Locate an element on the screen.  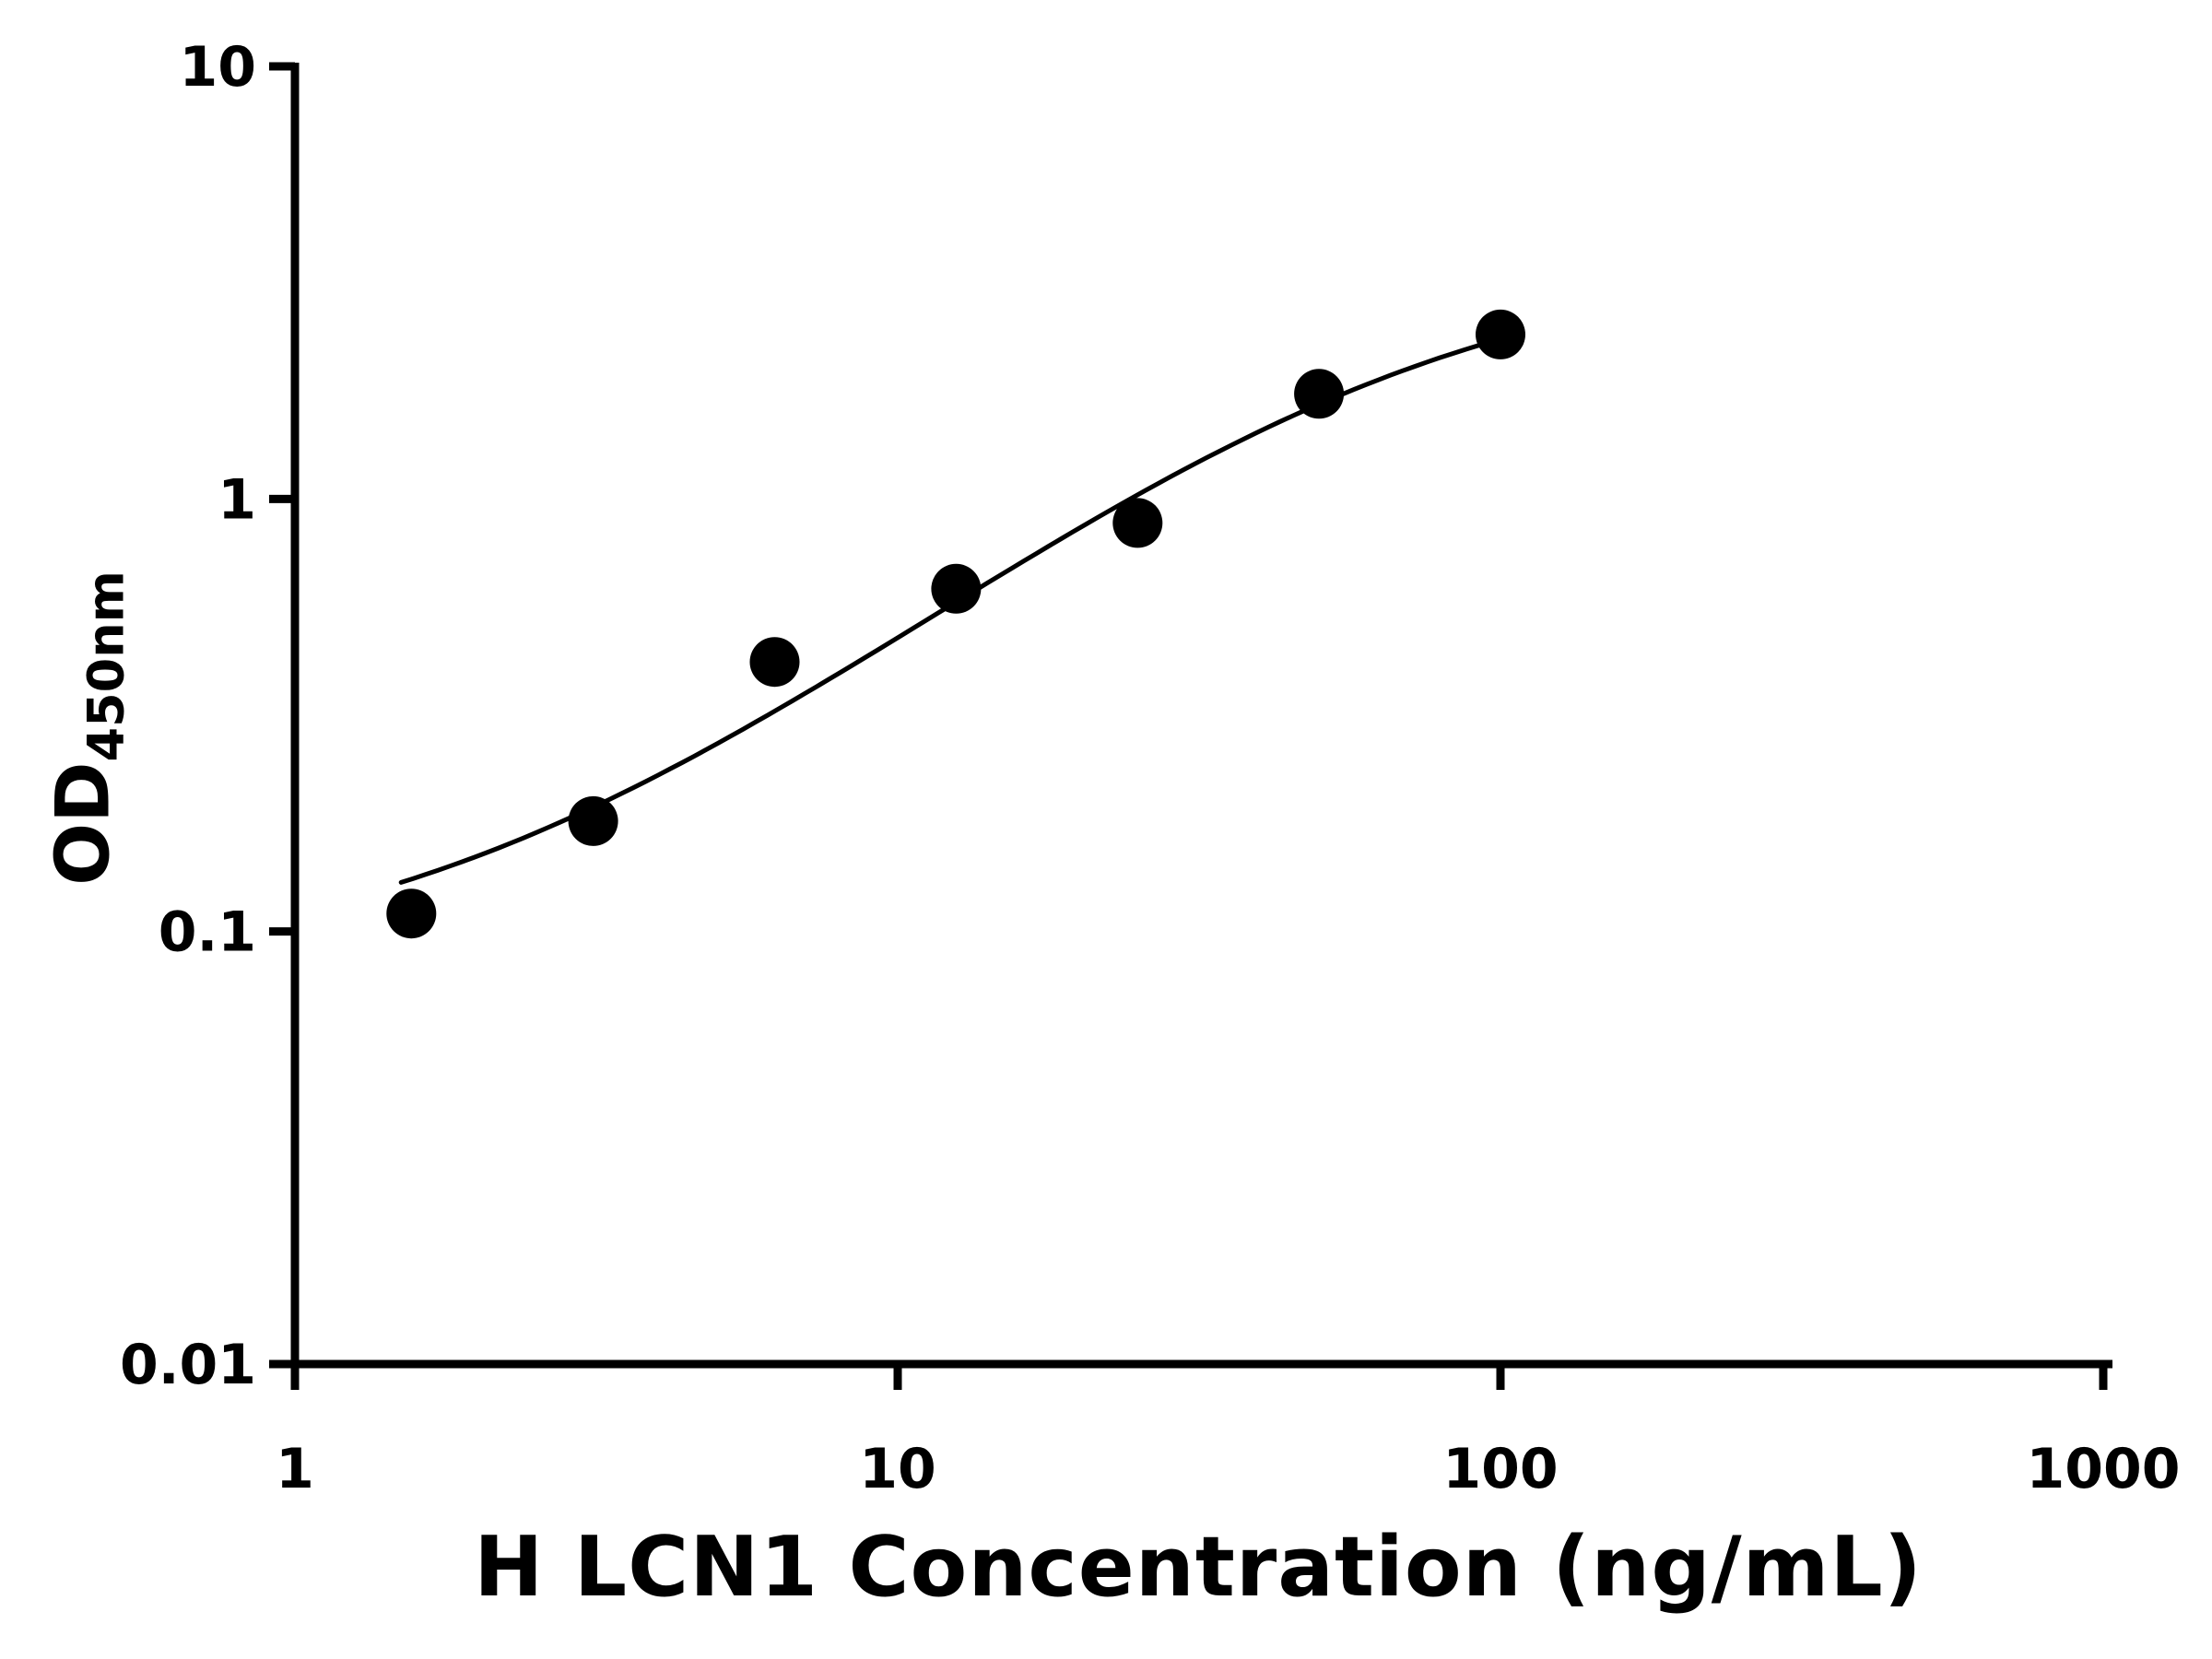
x-tick-label: 1 is located at coordinates (295, 1469).